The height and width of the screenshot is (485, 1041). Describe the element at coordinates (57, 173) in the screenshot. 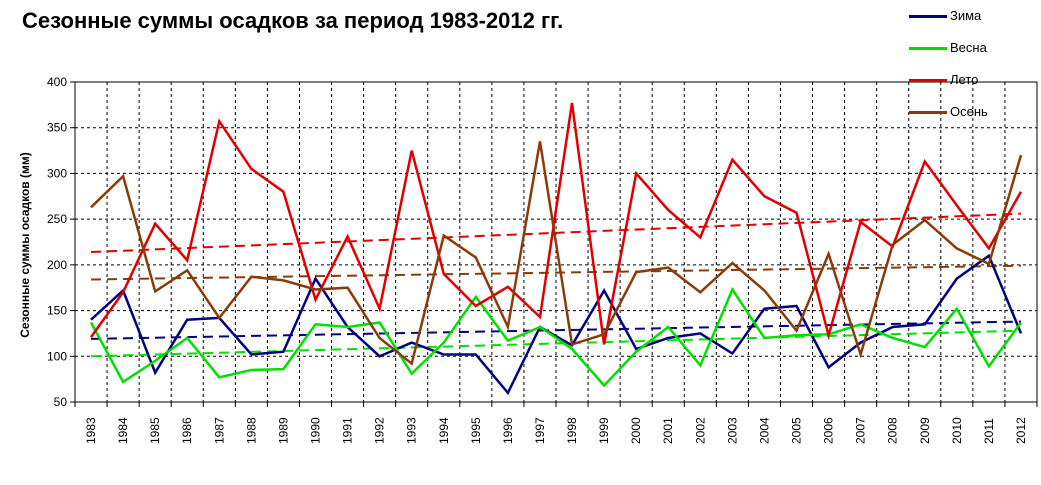

I see `y-tick-label: 300` at that location.